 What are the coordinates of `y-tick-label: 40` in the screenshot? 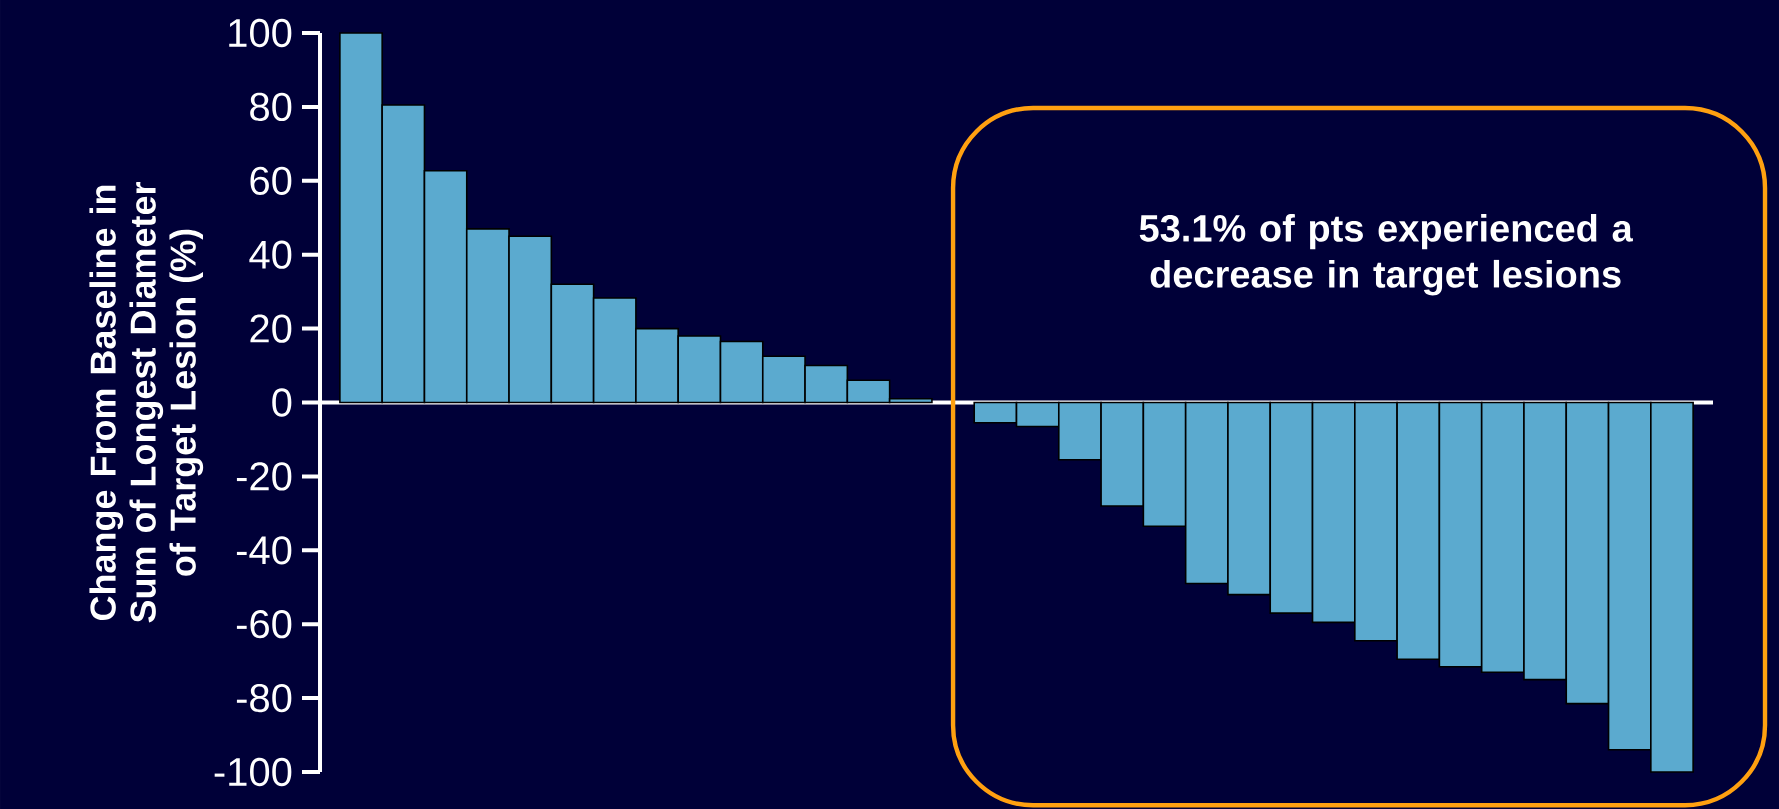 It's located at (270, 254).